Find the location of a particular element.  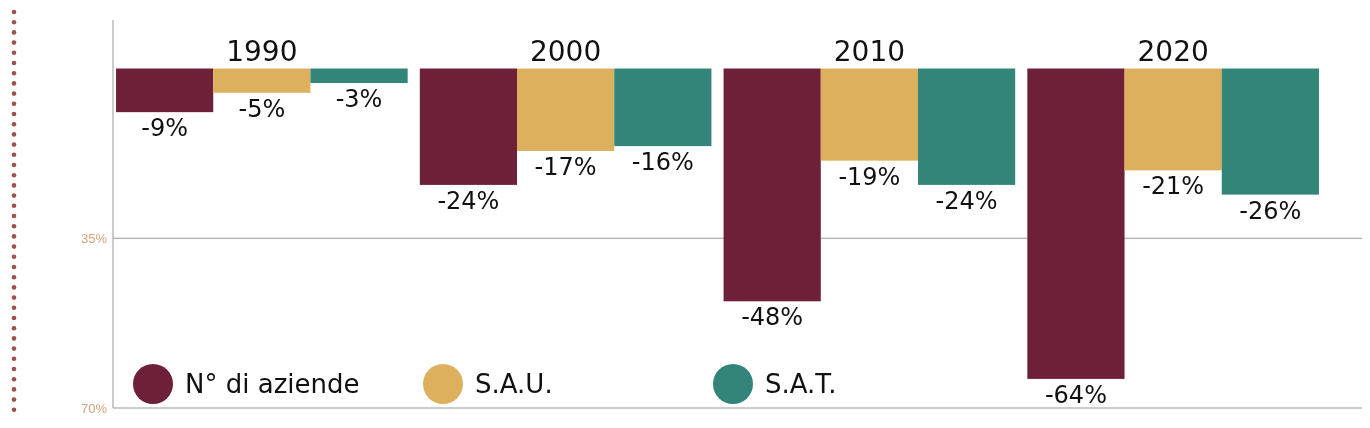

x-tick-label: 2020 is located at coordinates (1173, 51).